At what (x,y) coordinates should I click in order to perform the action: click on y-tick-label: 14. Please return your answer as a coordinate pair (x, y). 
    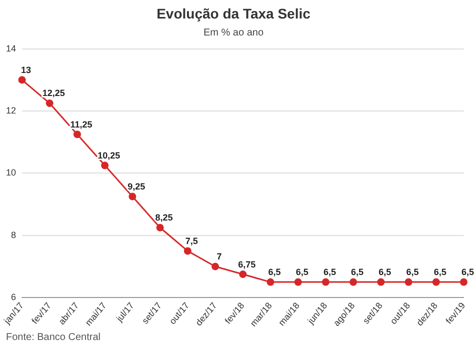
    Looking at the image, I should click on (11, 48).